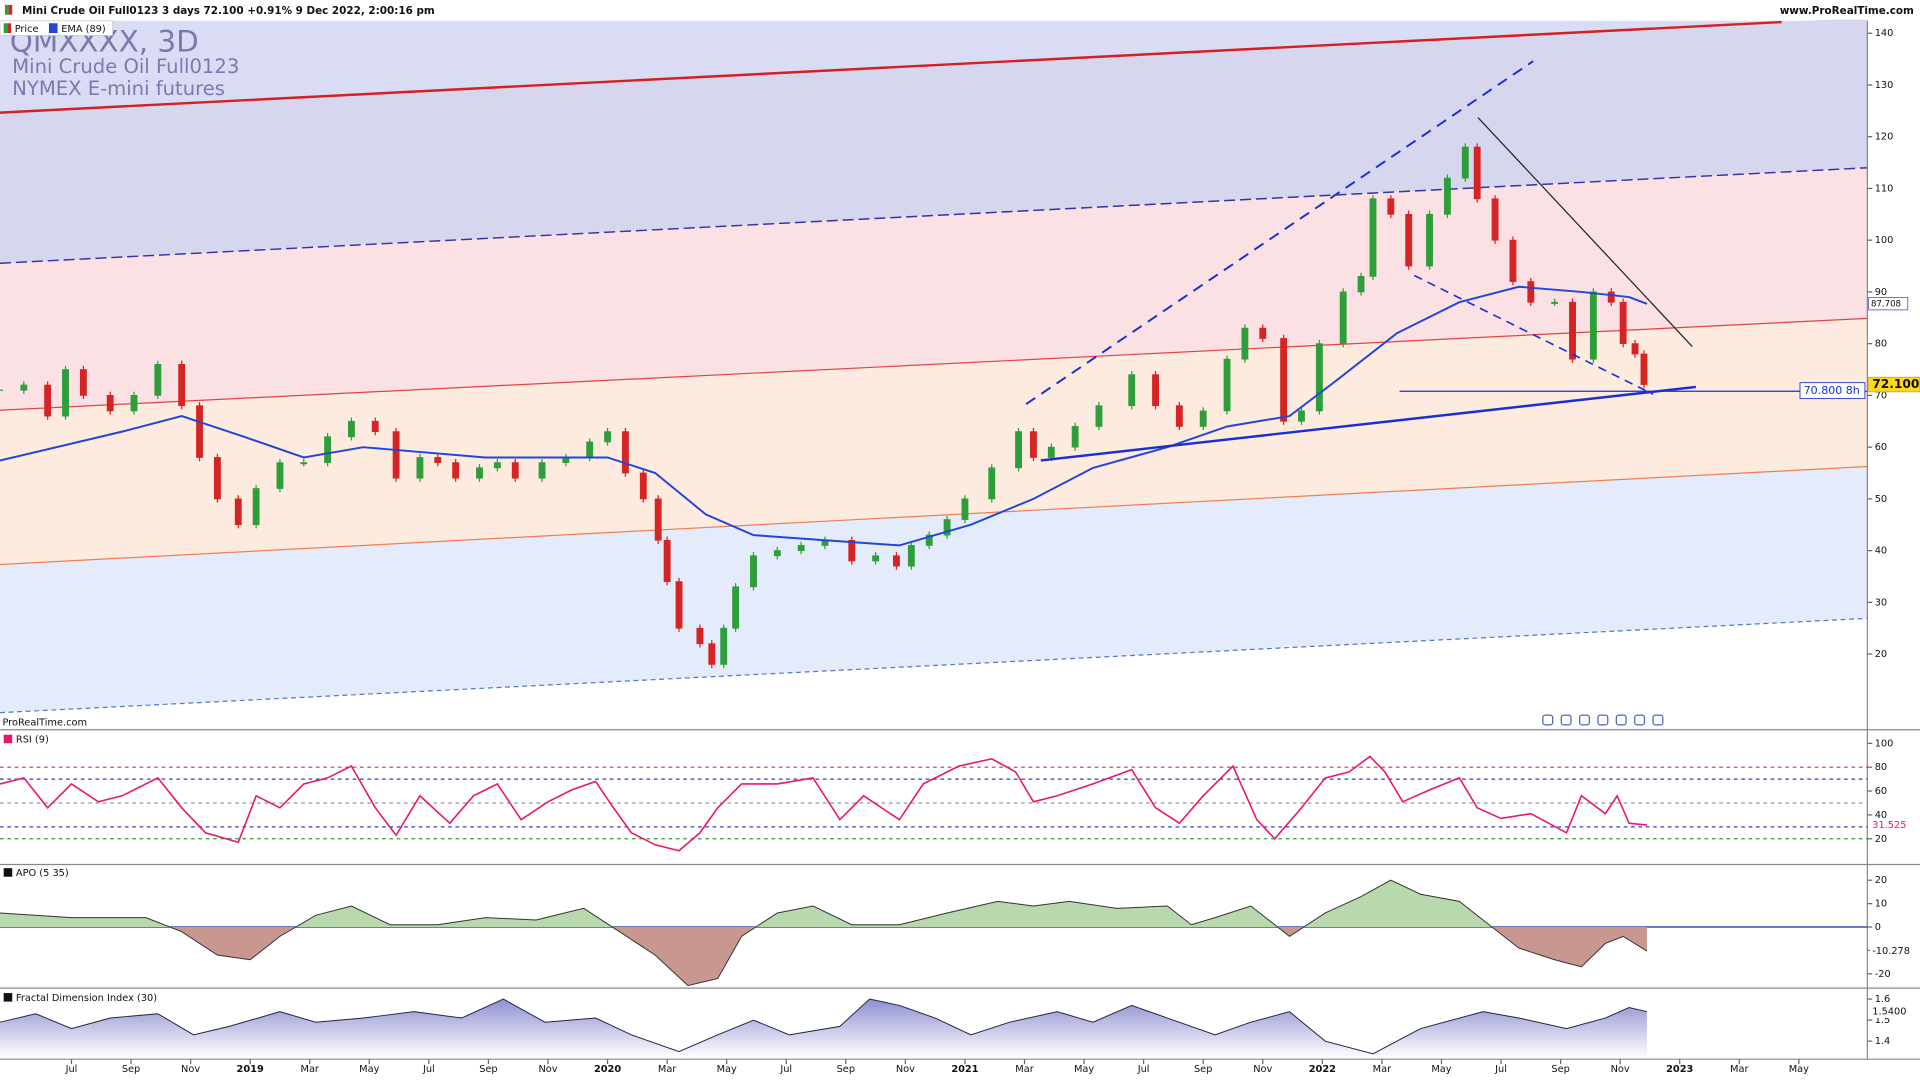 The height and width of the screenshot is (1080, 1920). I want to click on x-tick-label: May, so click(1441, 1069).